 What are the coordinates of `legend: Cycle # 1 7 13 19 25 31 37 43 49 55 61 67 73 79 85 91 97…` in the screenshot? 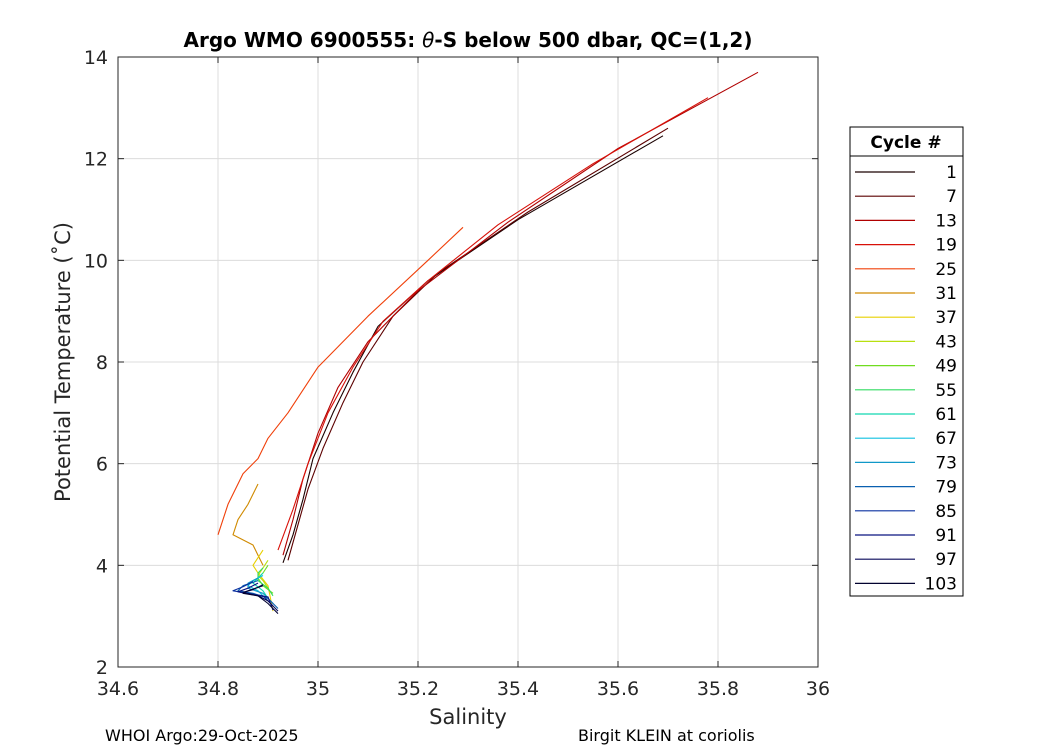 It's located at (906, 361).